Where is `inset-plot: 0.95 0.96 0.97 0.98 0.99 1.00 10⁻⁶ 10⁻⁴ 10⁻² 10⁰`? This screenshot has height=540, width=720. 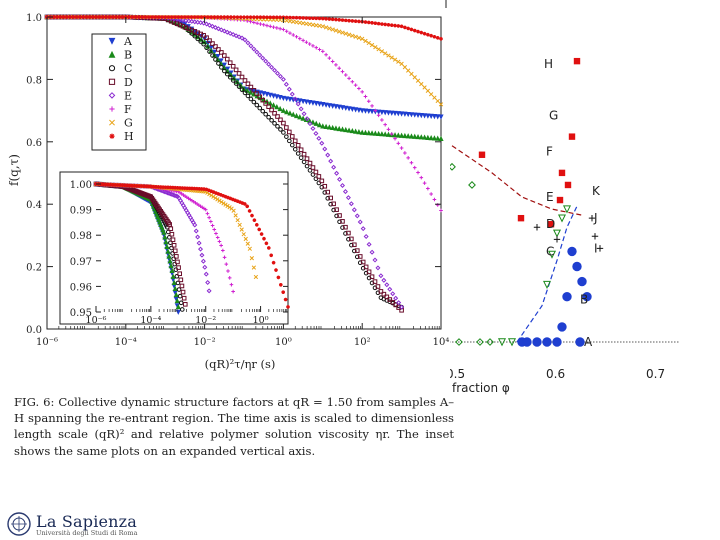 inset-plot: 0.95 0.96 0.97 0.98 0.99 1.00 10⁻⁶ 10⁻⁴ 10⁻² 10⁰ is located at coordinates (174, 248).